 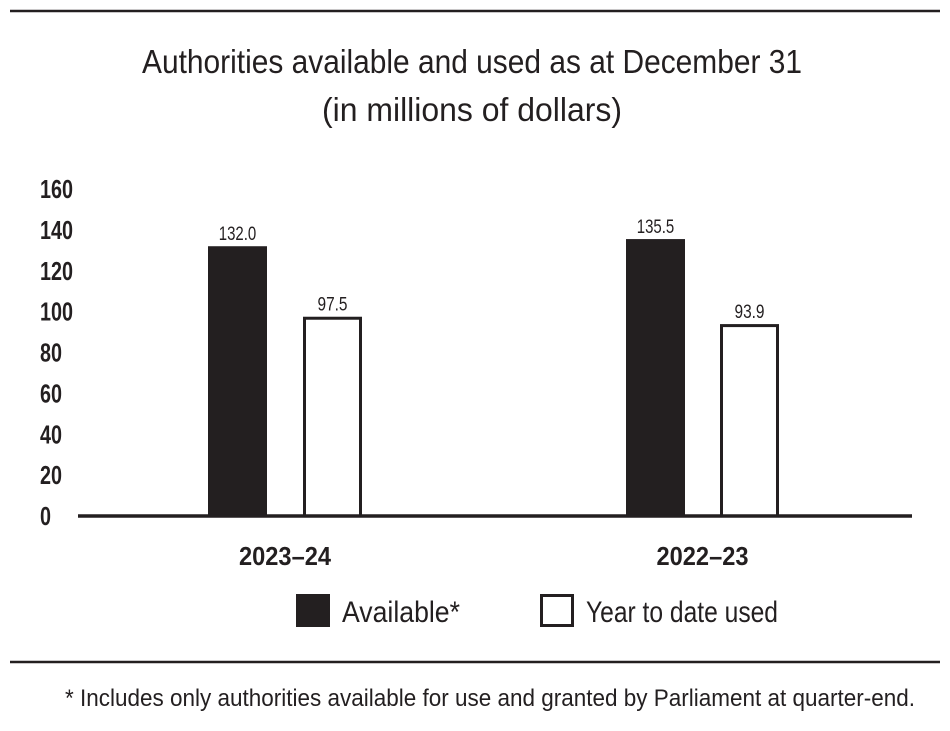 I want to click on legend-label-year-to-date-used: Year to date used, so click(x=682, y=612).